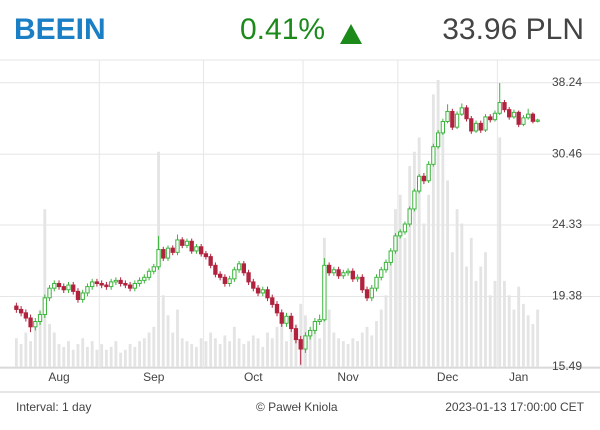 The height and width of the screenshot is (430, 600). I want to click on y-tick-label: 38.24, so click(567, 82).